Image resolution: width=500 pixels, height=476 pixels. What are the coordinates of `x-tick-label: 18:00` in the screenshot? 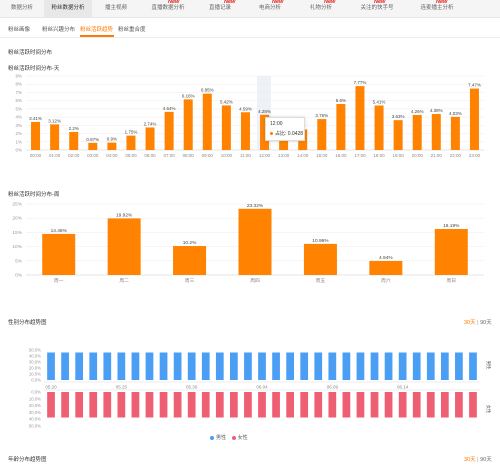 It's located at (379, 155).